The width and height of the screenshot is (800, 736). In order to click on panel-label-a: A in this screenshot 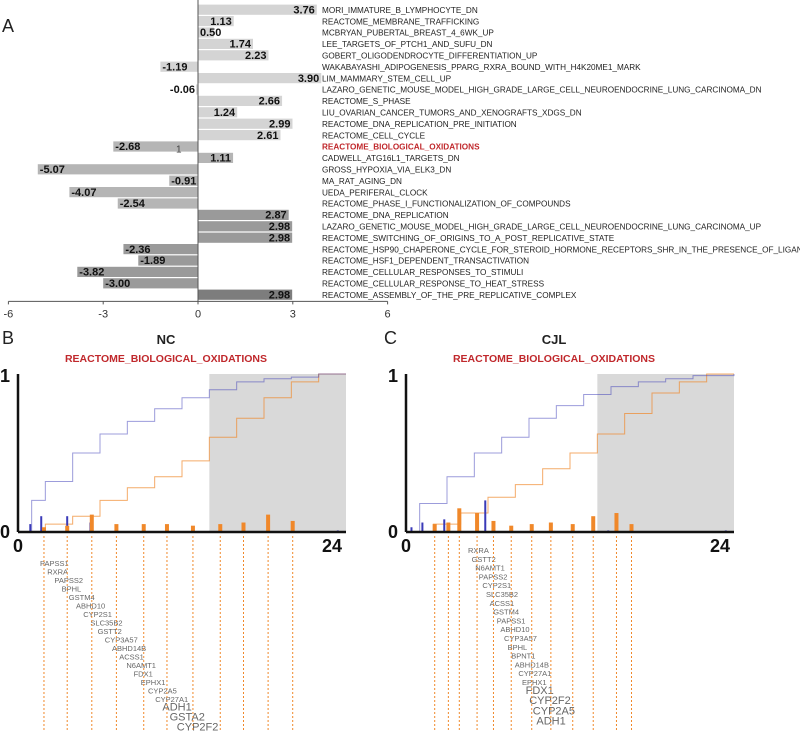, I will do `click(8, 26)`.